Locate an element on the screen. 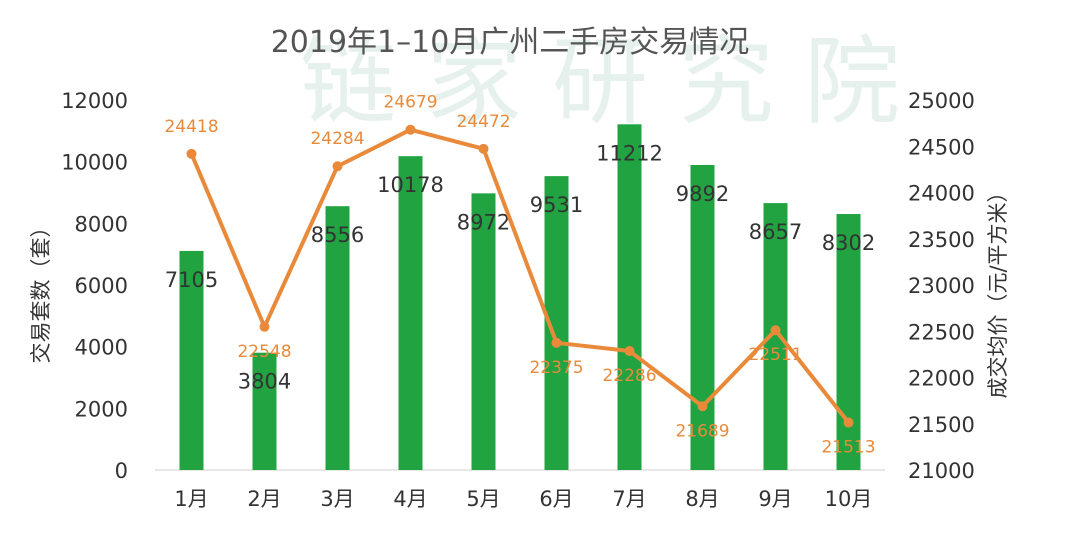  y-tick-label: 2000 is located at coordinates (101, 409).